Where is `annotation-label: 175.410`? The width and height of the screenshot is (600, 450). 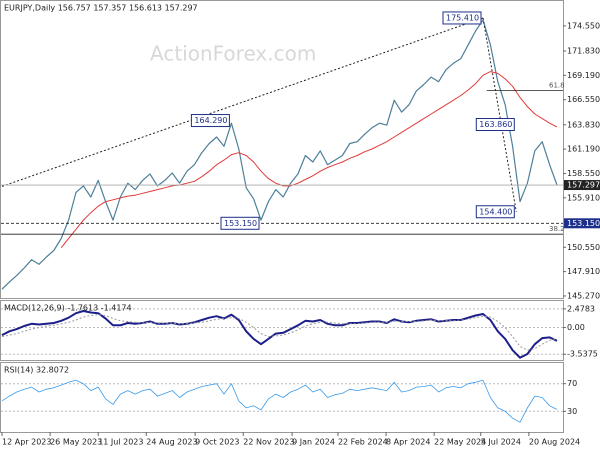
annotation-label: 175.410 is located at coordinates (462, 17).